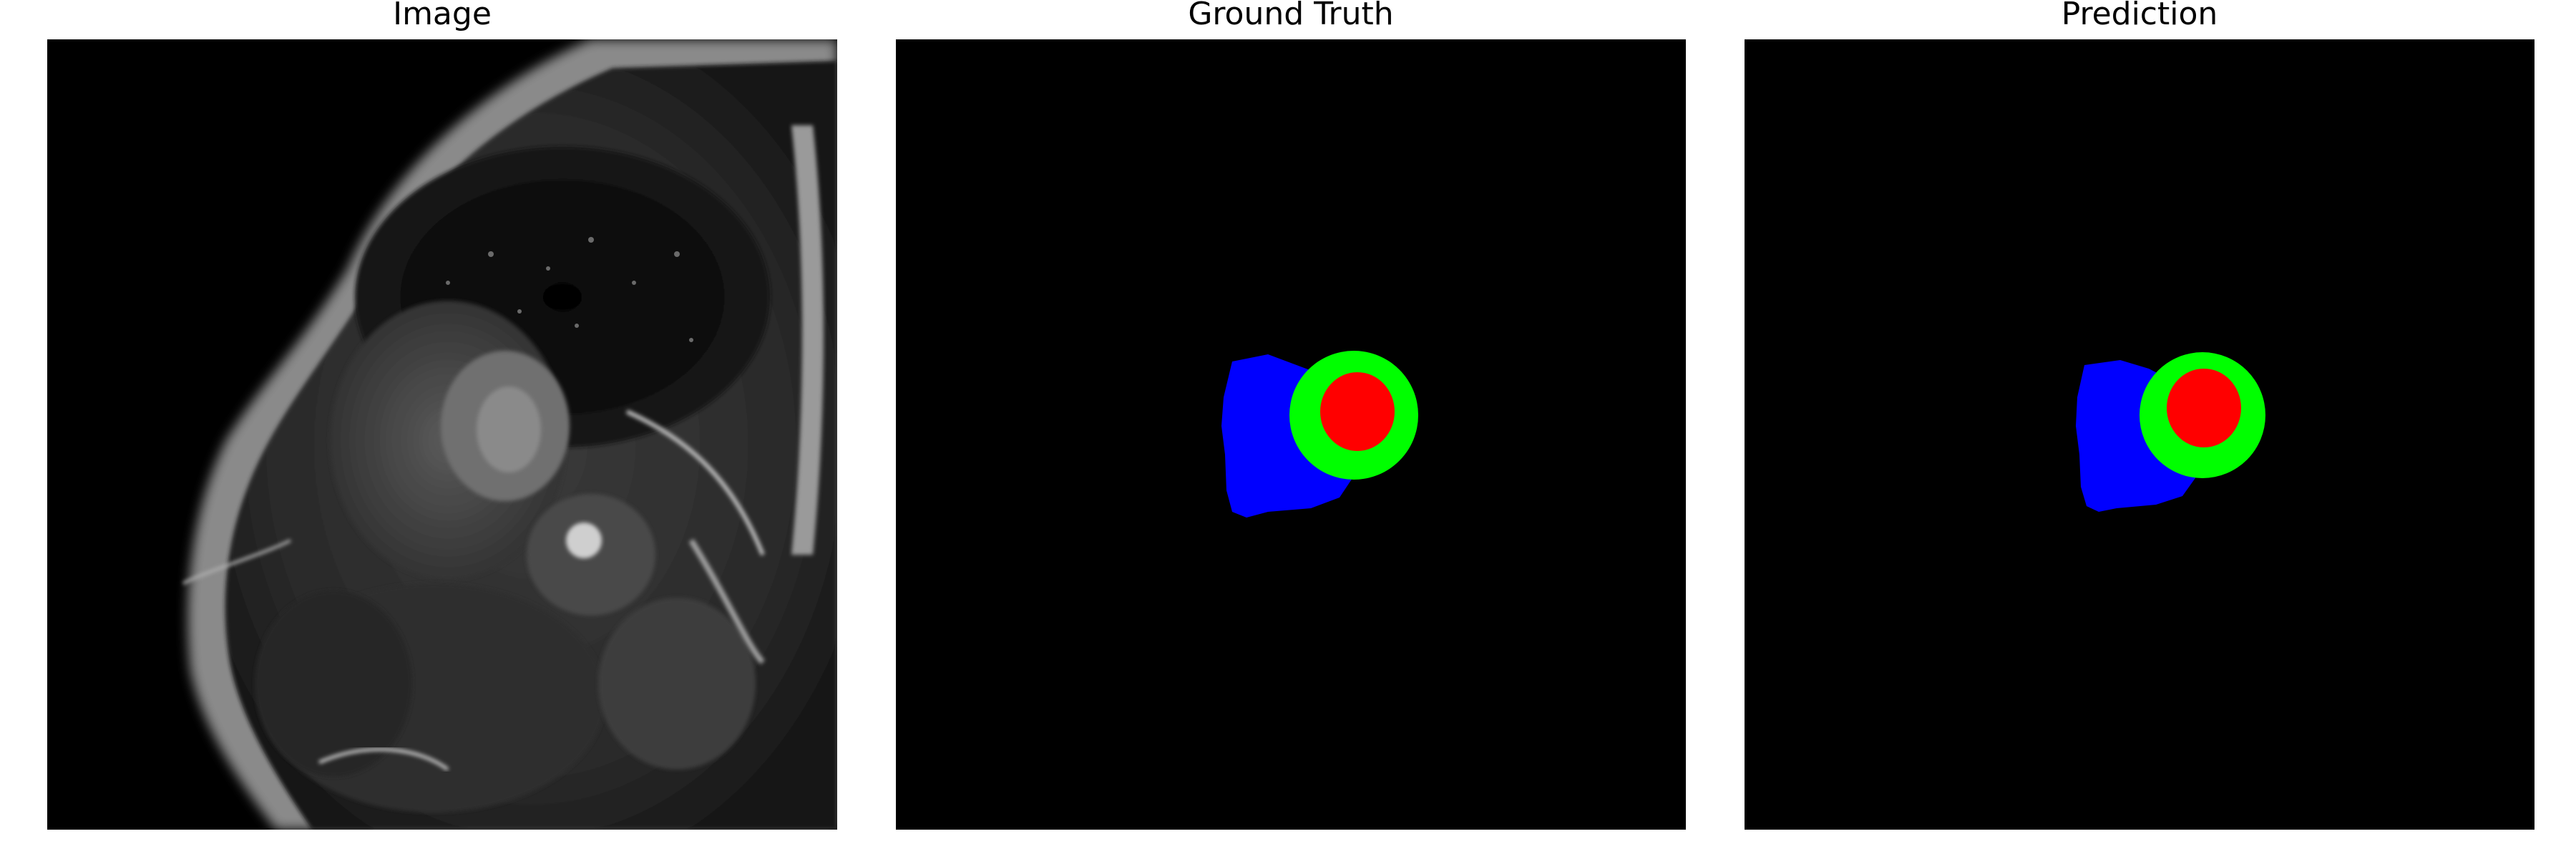 The height and width of the screenshot is (859, 2576). Describe the element at coordinates (2204, 408) in the screenshot. I see `pred-class-3-region` at that location.